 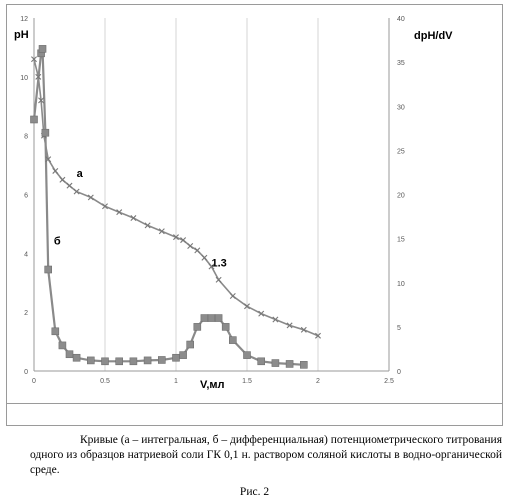 I want to click on y-right-tick-label: 10, so click(x=401, y=284).